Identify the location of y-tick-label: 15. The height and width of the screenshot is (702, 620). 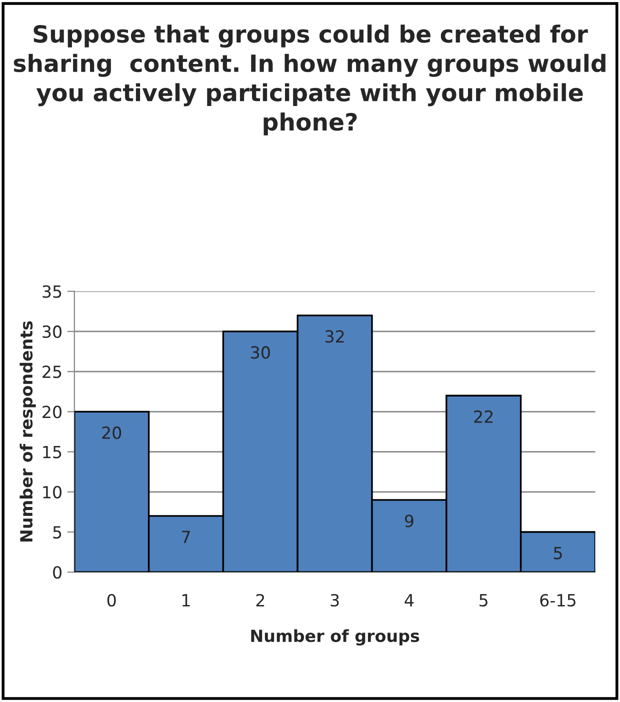
(52, 452).